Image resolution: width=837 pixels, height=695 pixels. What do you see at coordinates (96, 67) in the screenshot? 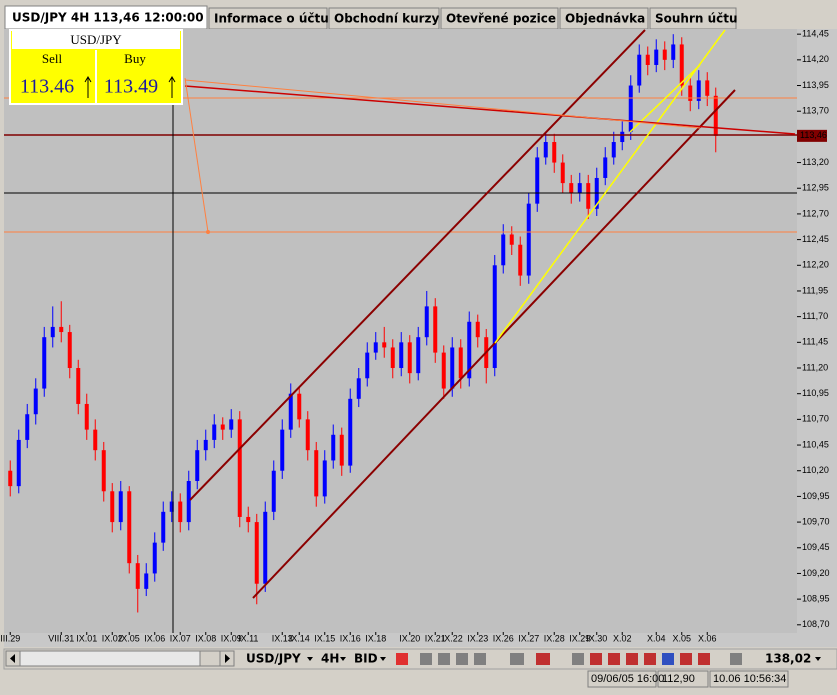
I see `price-widget: USD/JPY Sell 113.46 Buy 113.49` at bounding box center [96, 67].